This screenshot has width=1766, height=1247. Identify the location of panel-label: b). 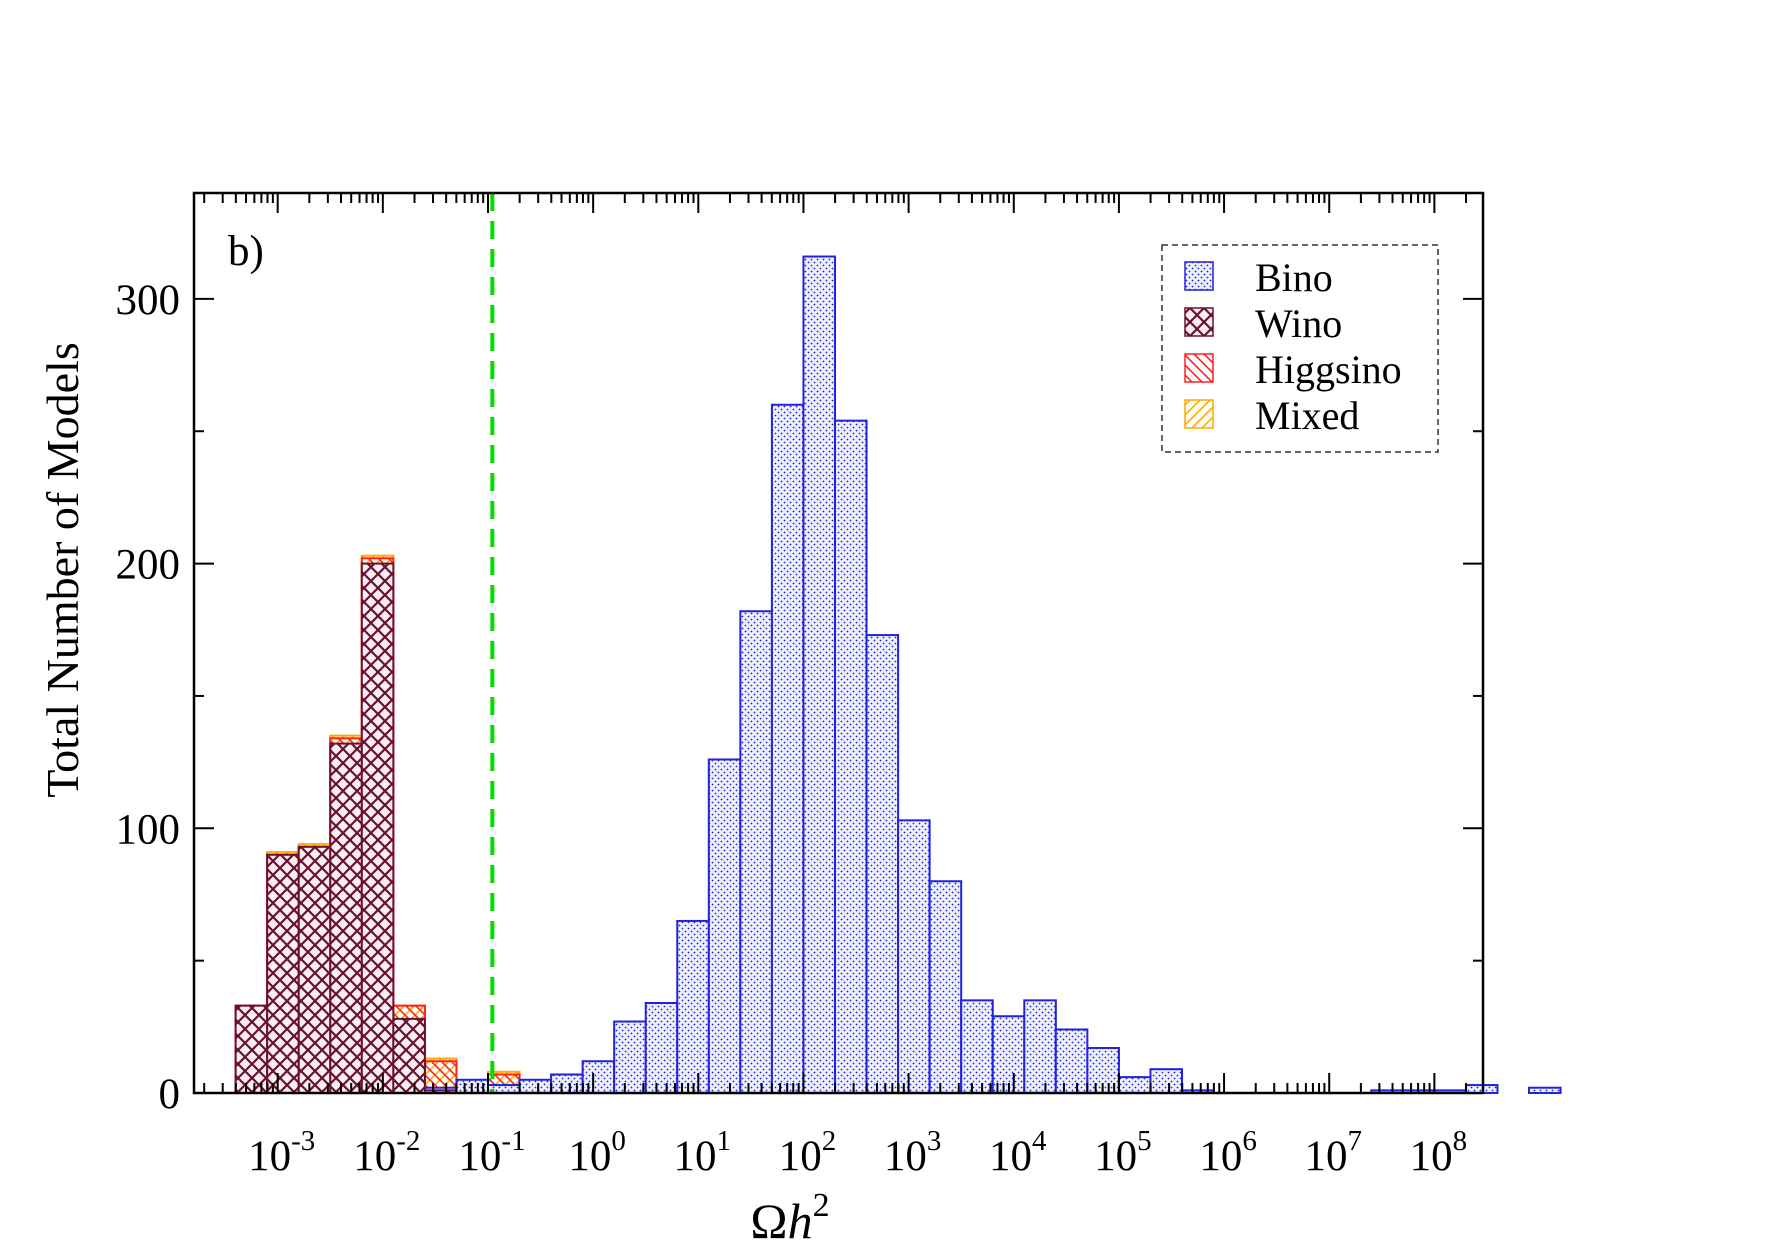
(246, 251).